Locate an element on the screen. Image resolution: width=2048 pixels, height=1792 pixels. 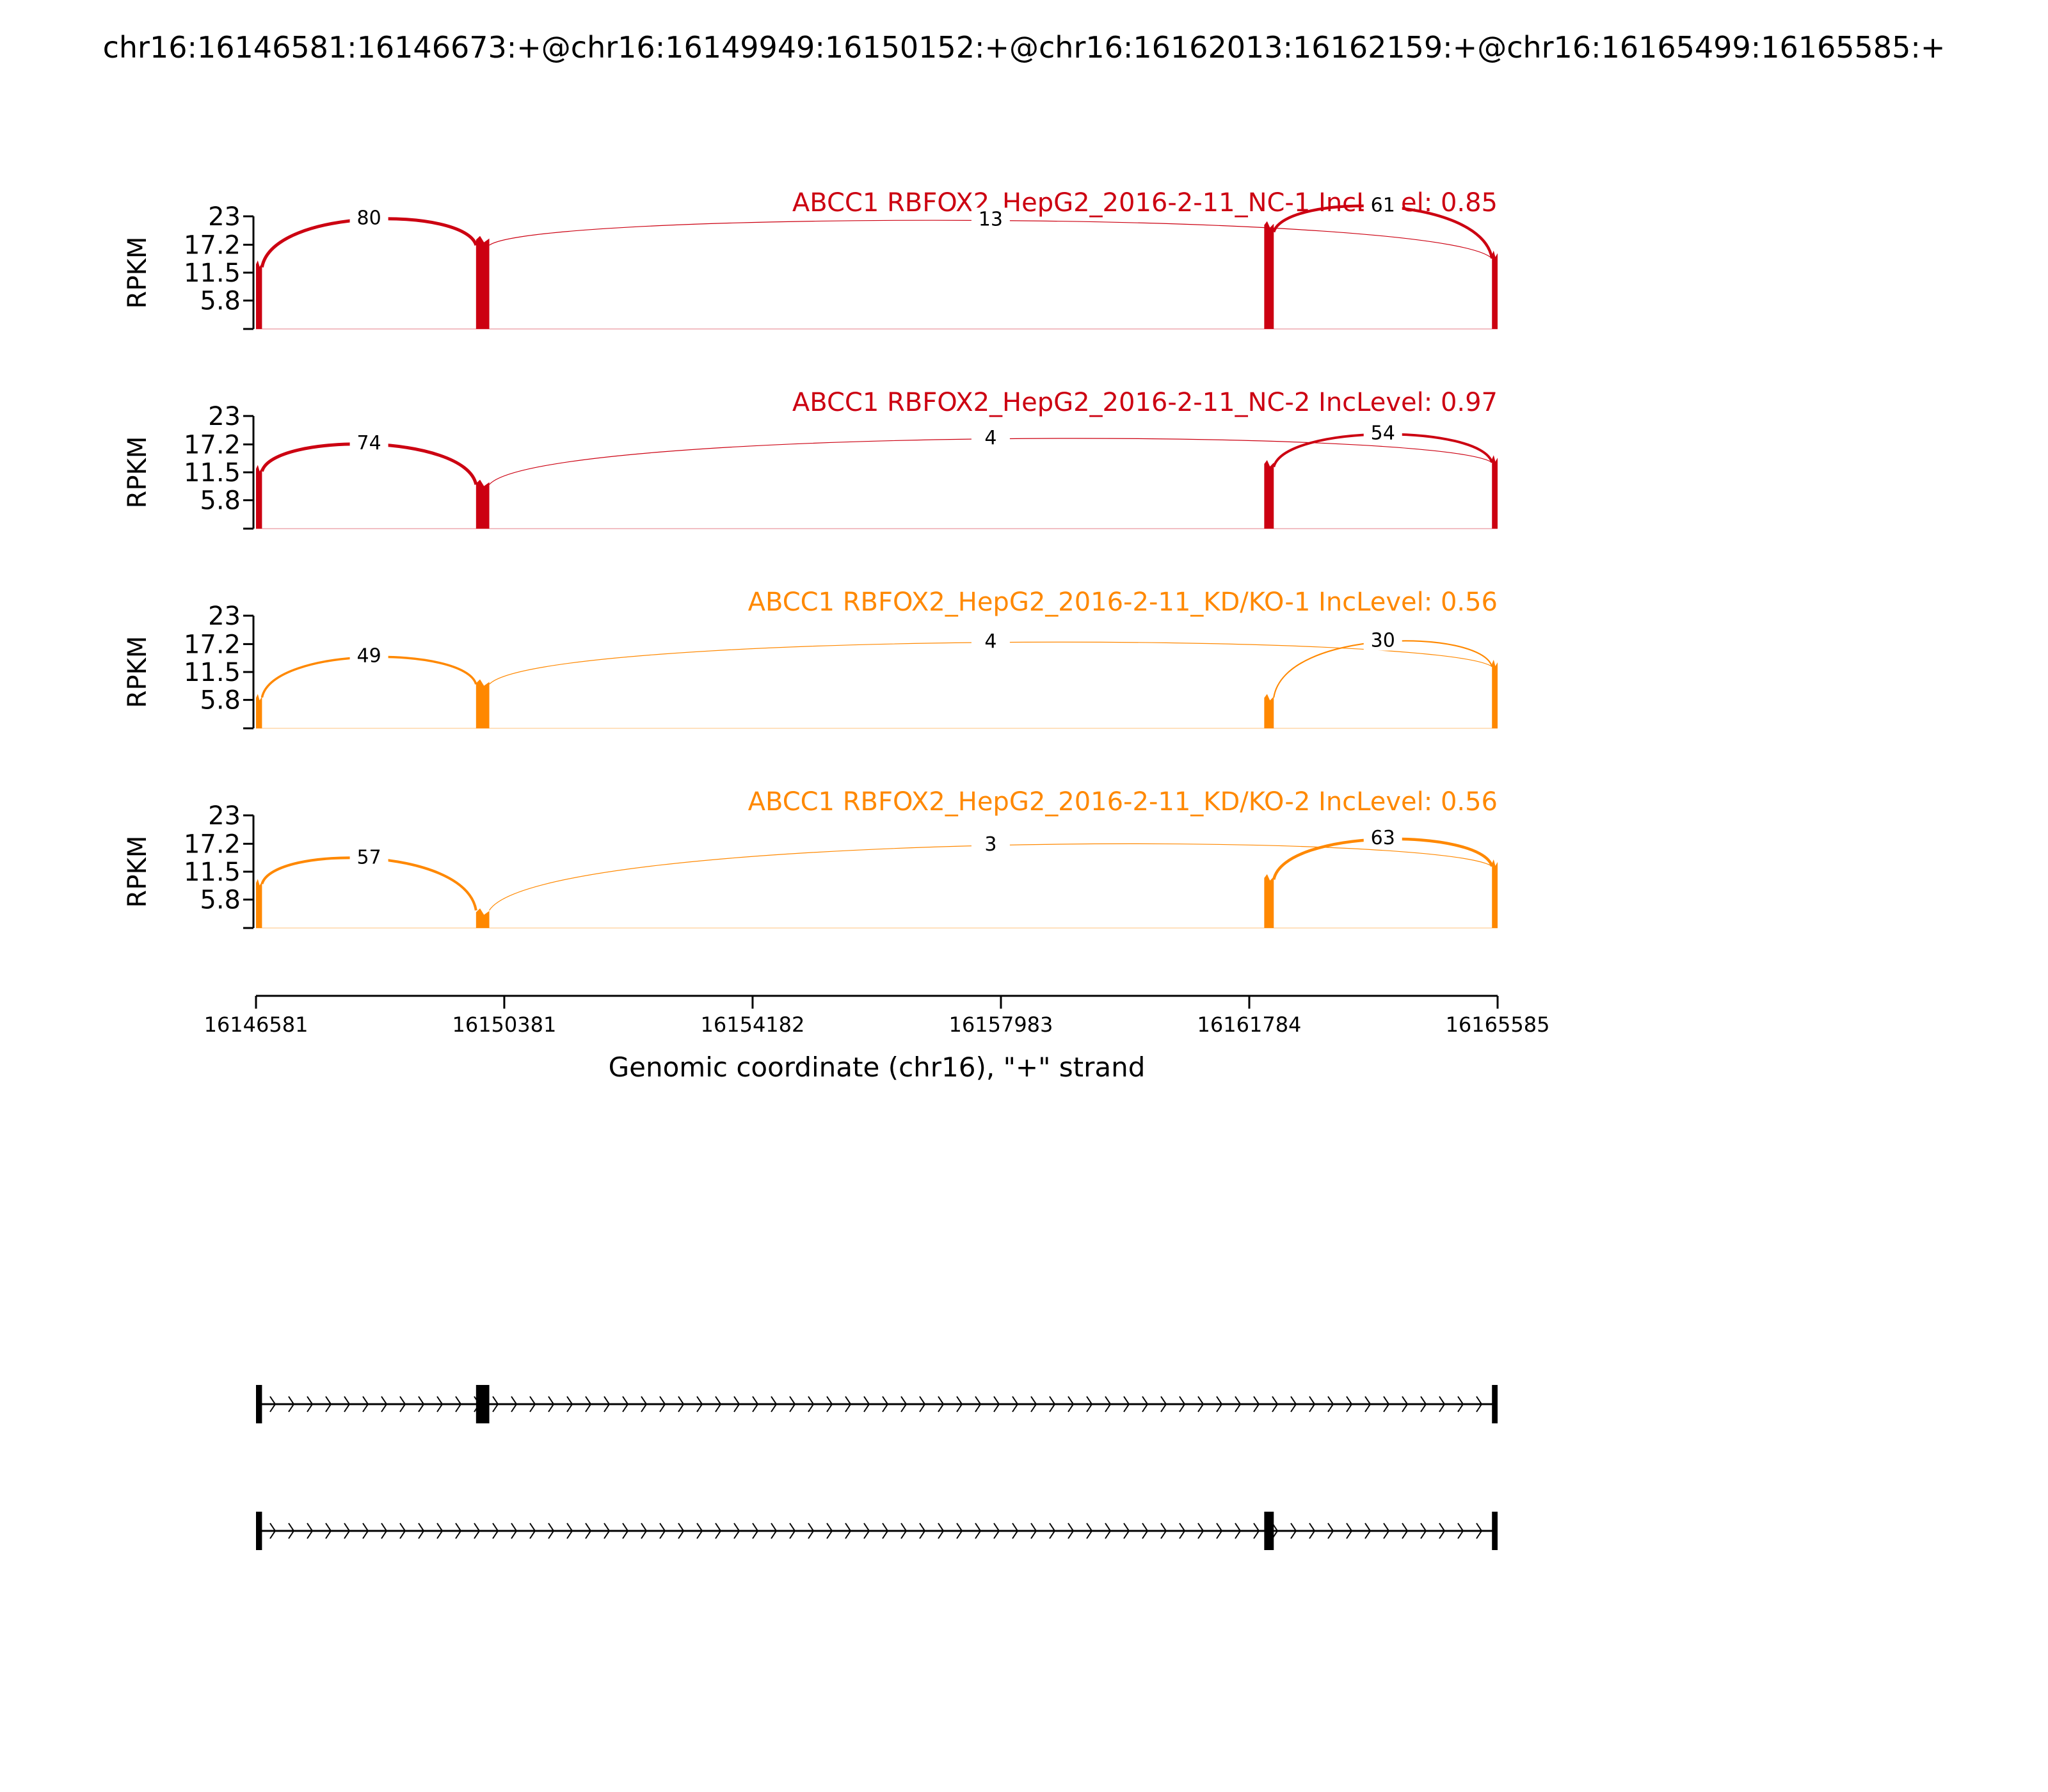
x-tick-label: 16161784 is located at coordinates (1249, 1024).